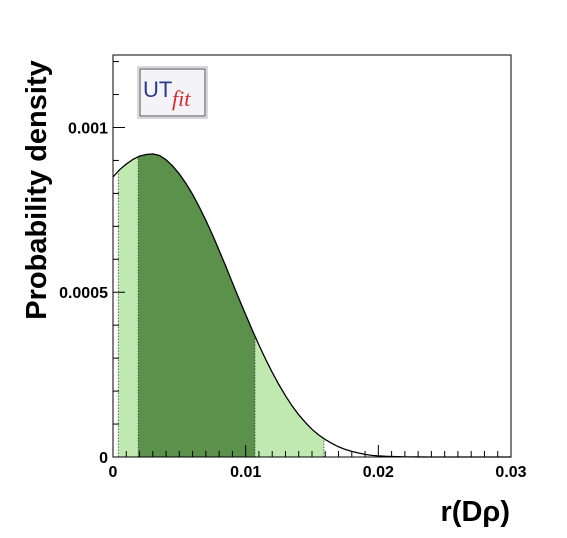  What do you see at coordinates (245, 472) in the screenshot?
I see `x-tick-label: 0.01` at bounding box center [245, 472].